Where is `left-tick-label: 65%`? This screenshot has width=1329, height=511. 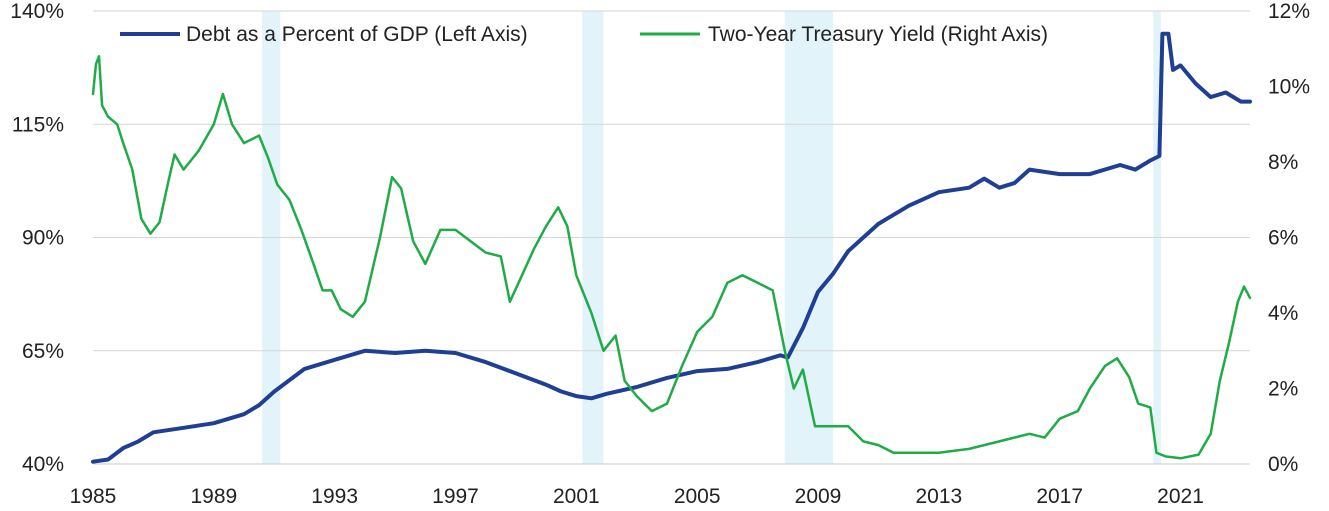 left-tick-label: 65% is located at coordinates (43, 351).